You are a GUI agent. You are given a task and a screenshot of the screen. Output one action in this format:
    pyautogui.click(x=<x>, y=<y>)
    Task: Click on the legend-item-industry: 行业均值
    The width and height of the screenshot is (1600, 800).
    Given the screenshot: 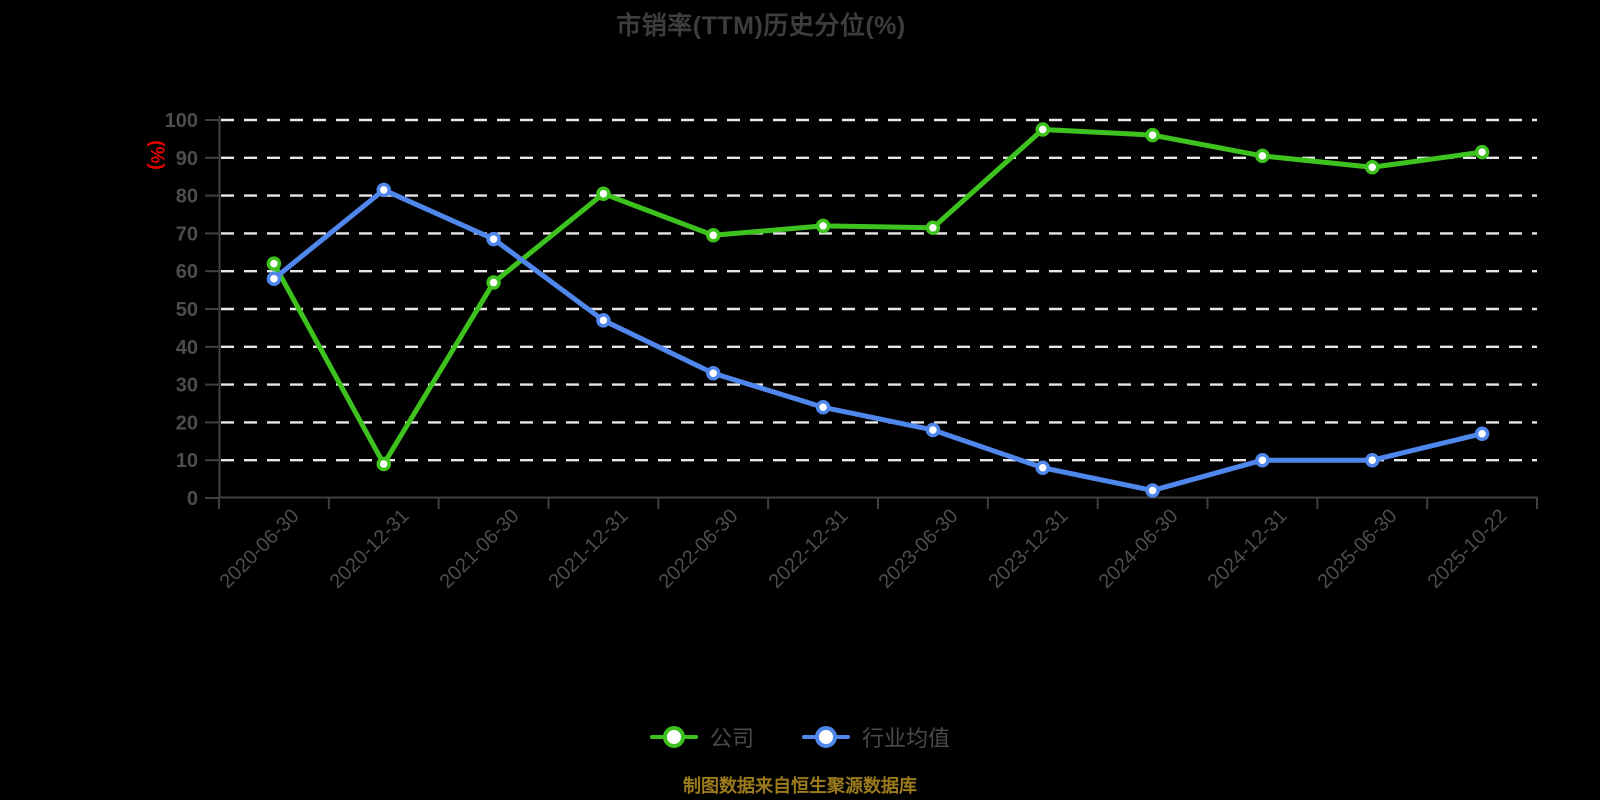 What is the action you would take?
    pyautogui.click(x=876, y=737)
    